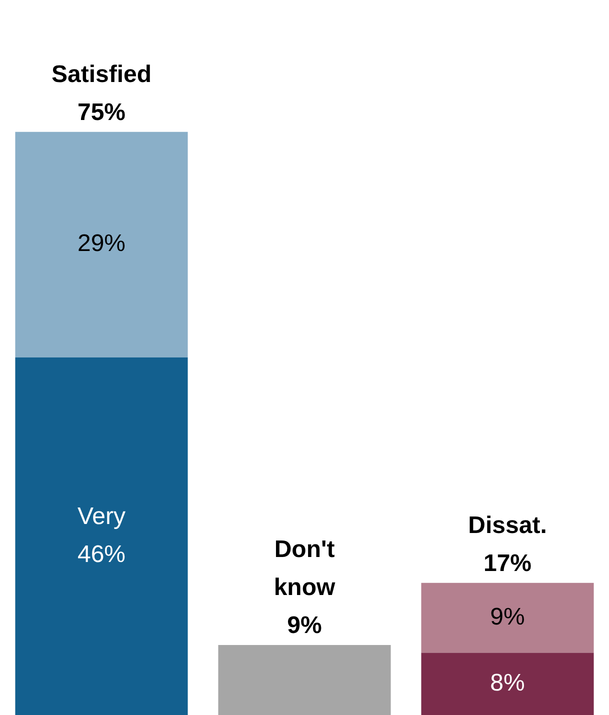 This screenshot has height=715, width=609. What do you see at coordinates (507, 563) in the screenshot?
I see `total-label: 17%` at bounding box center [507, 563].